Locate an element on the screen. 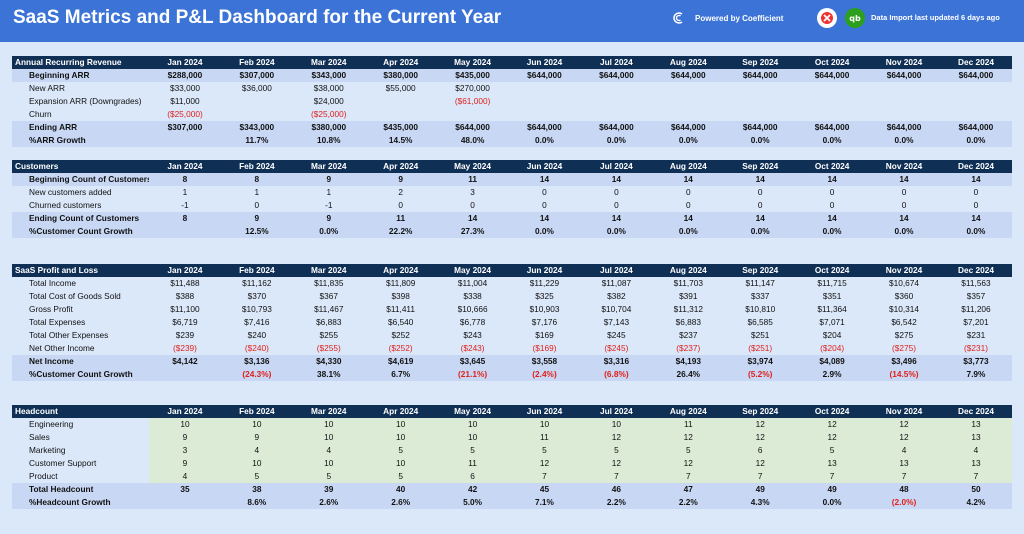  cell-value: $343,000 is located at coordinates (328, 75).